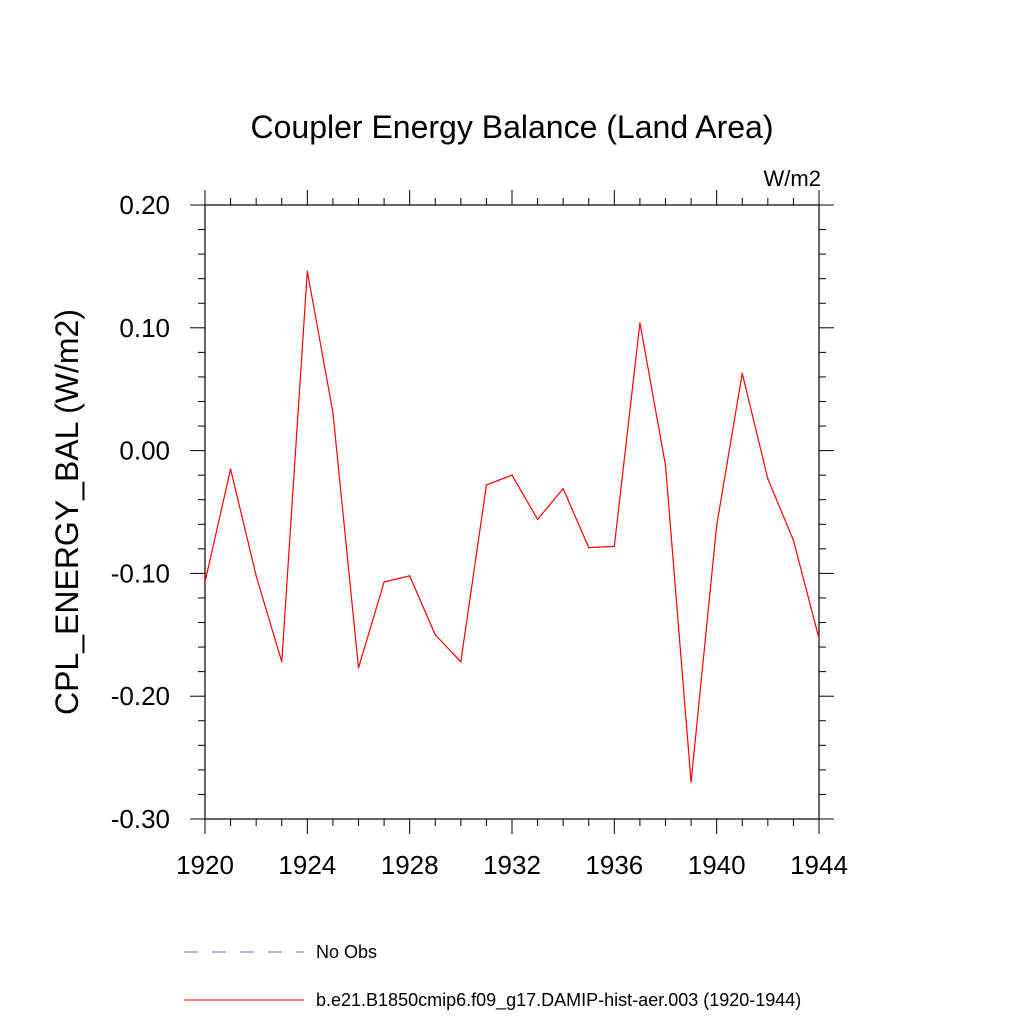 Image resolution: width=1024 pixels, height=1024 pixels. What do you see at coordinates (144, 451) in the screenshot?
I see `y-tick-label: 0.00` at bounding box center [144, 451].